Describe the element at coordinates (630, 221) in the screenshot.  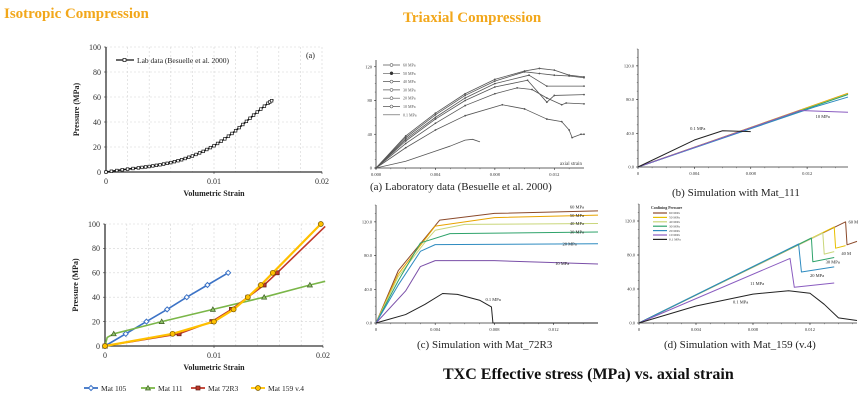
I see `y-tick-label: 120.0` at that location.